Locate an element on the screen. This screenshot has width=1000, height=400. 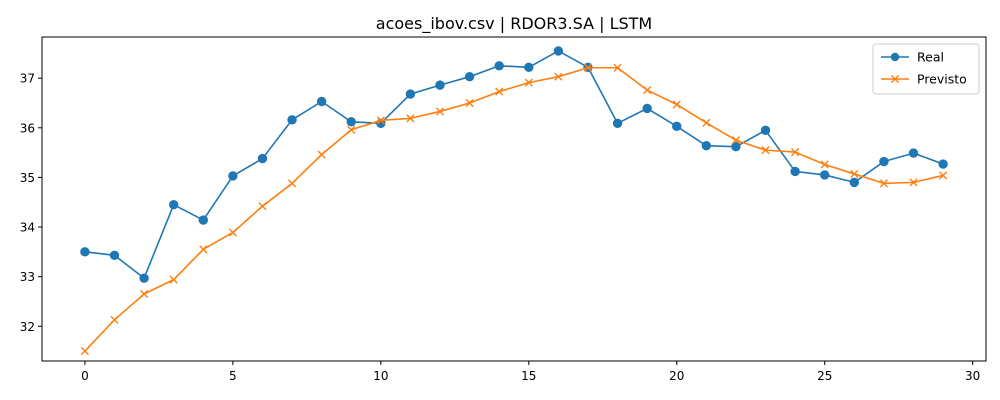
x-tick-label: 30 is located at coordinates (972, 376).